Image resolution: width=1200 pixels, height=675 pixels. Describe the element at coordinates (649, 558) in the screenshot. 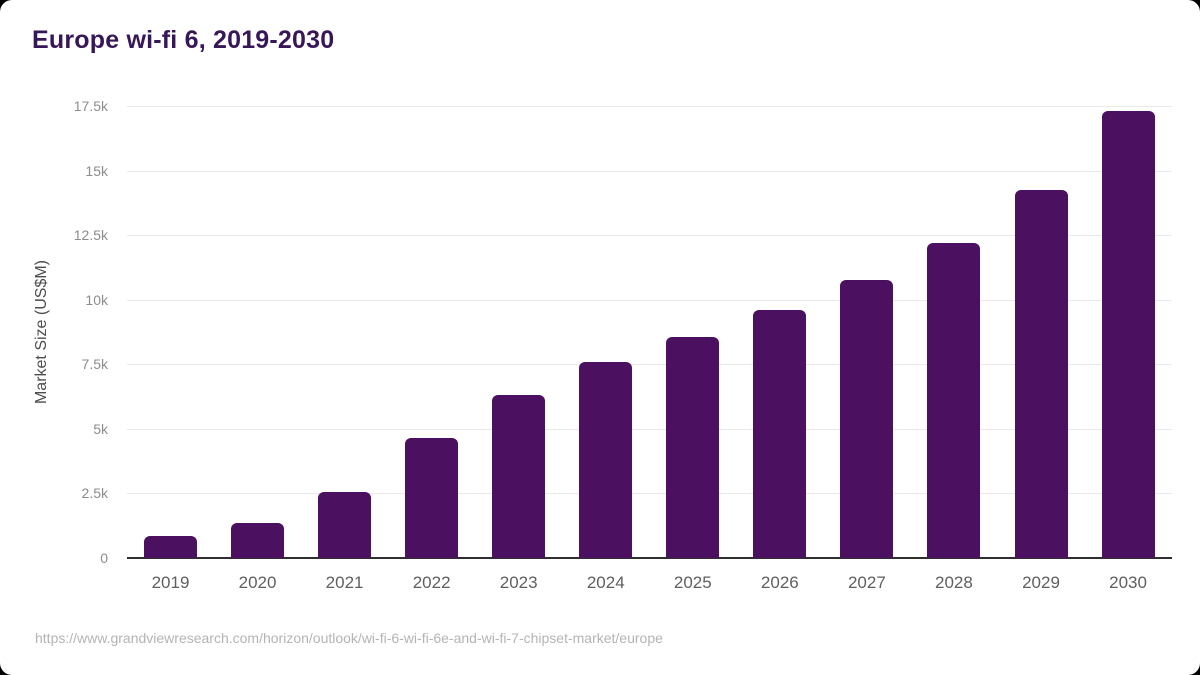

I see `x-axis-line` at that location.